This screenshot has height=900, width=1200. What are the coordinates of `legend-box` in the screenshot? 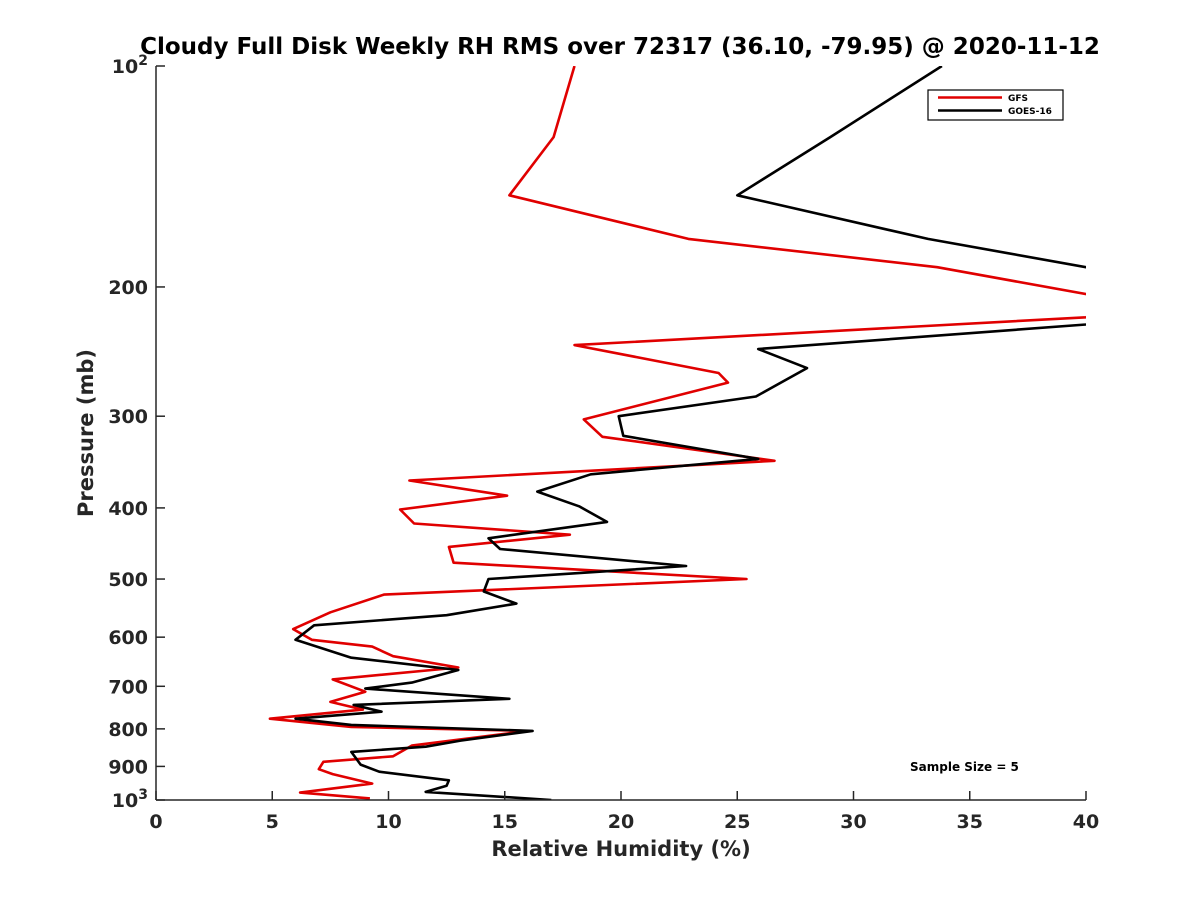 It's located at (995, 105).